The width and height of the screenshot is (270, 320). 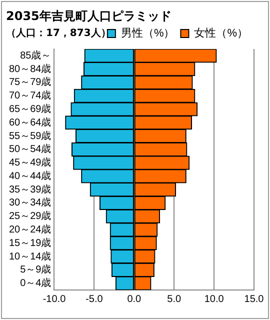 I want to click on y-tick-label: 40～44歳, so click(x=30, y=176).